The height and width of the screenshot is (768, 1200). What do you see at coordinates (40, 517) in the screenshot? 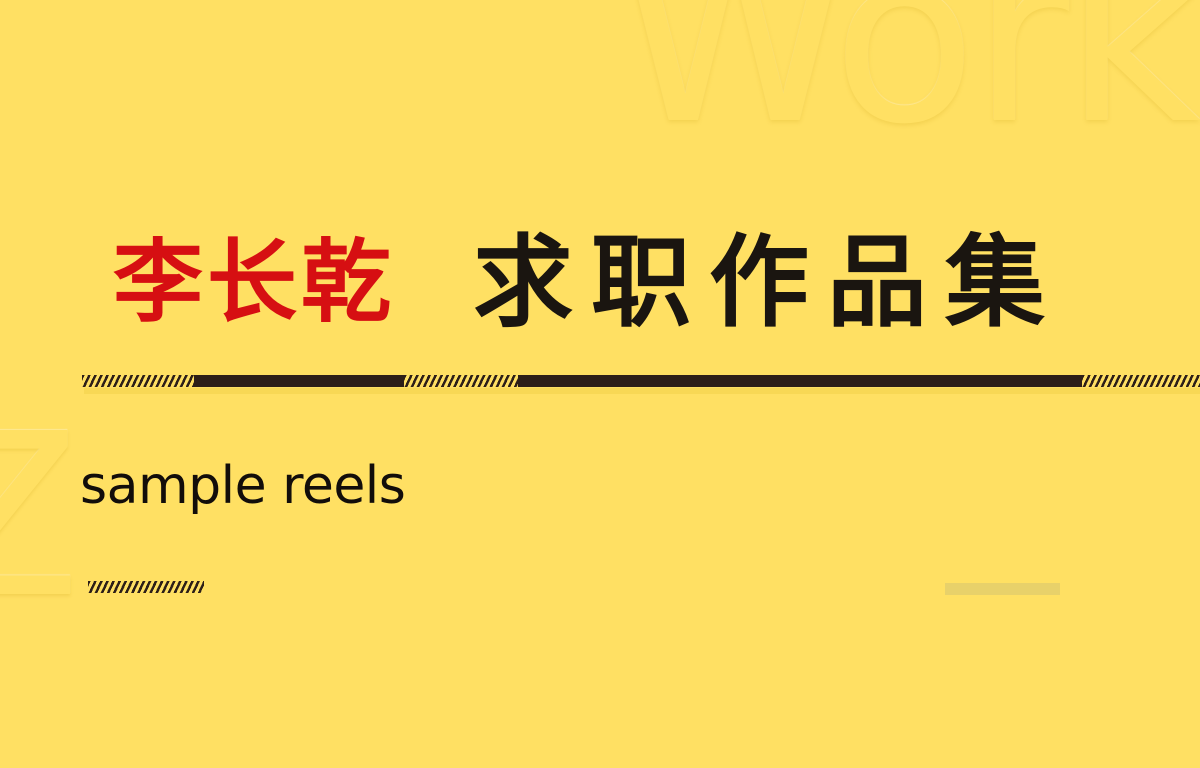
I see `watermark-letter: Z` at bounding box center [40, 517].